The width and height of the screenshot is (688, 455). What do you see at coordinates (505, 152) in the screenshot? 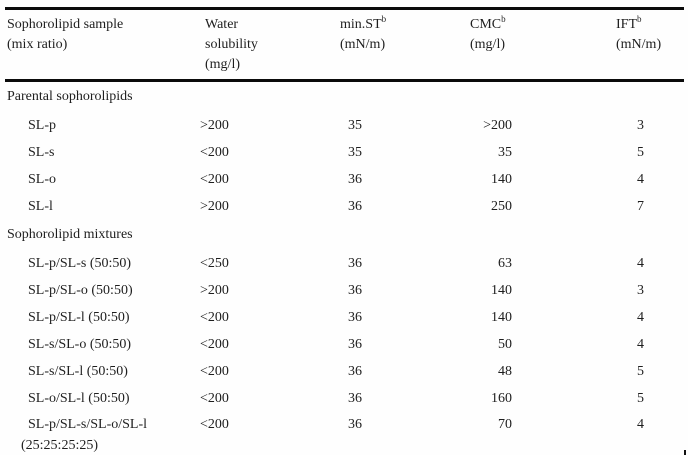
I see `cmc-cell: 35` at bounding box center [505, 152].